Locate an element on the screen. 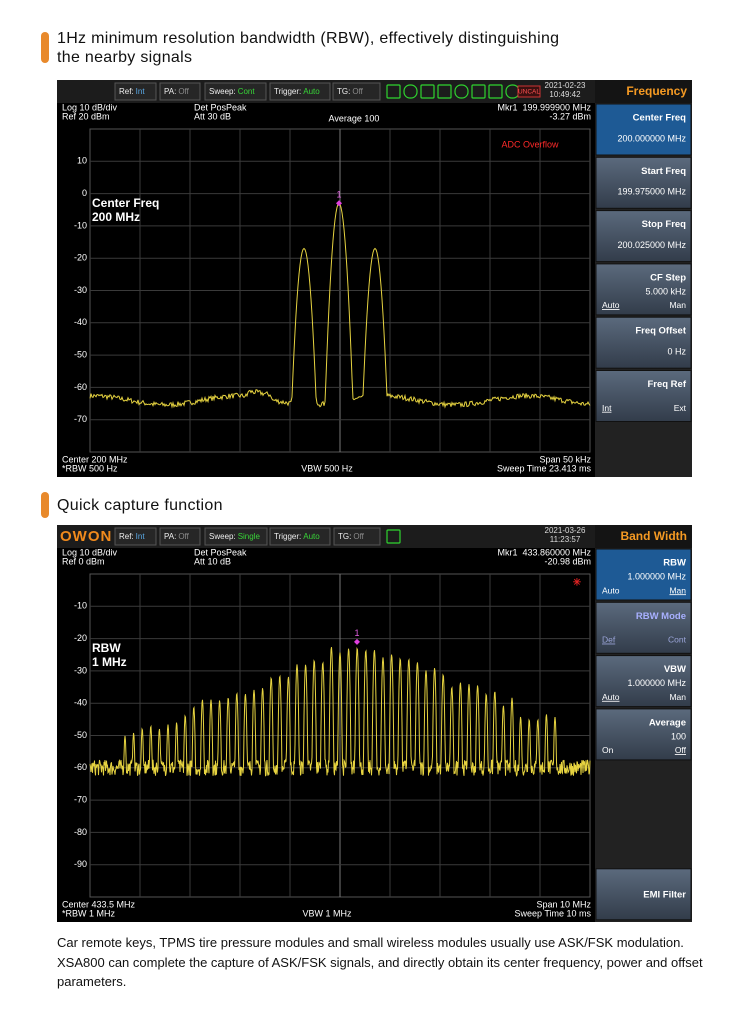  bottom-center: Center 433.5 MHz is located at coordinates (99, 904).